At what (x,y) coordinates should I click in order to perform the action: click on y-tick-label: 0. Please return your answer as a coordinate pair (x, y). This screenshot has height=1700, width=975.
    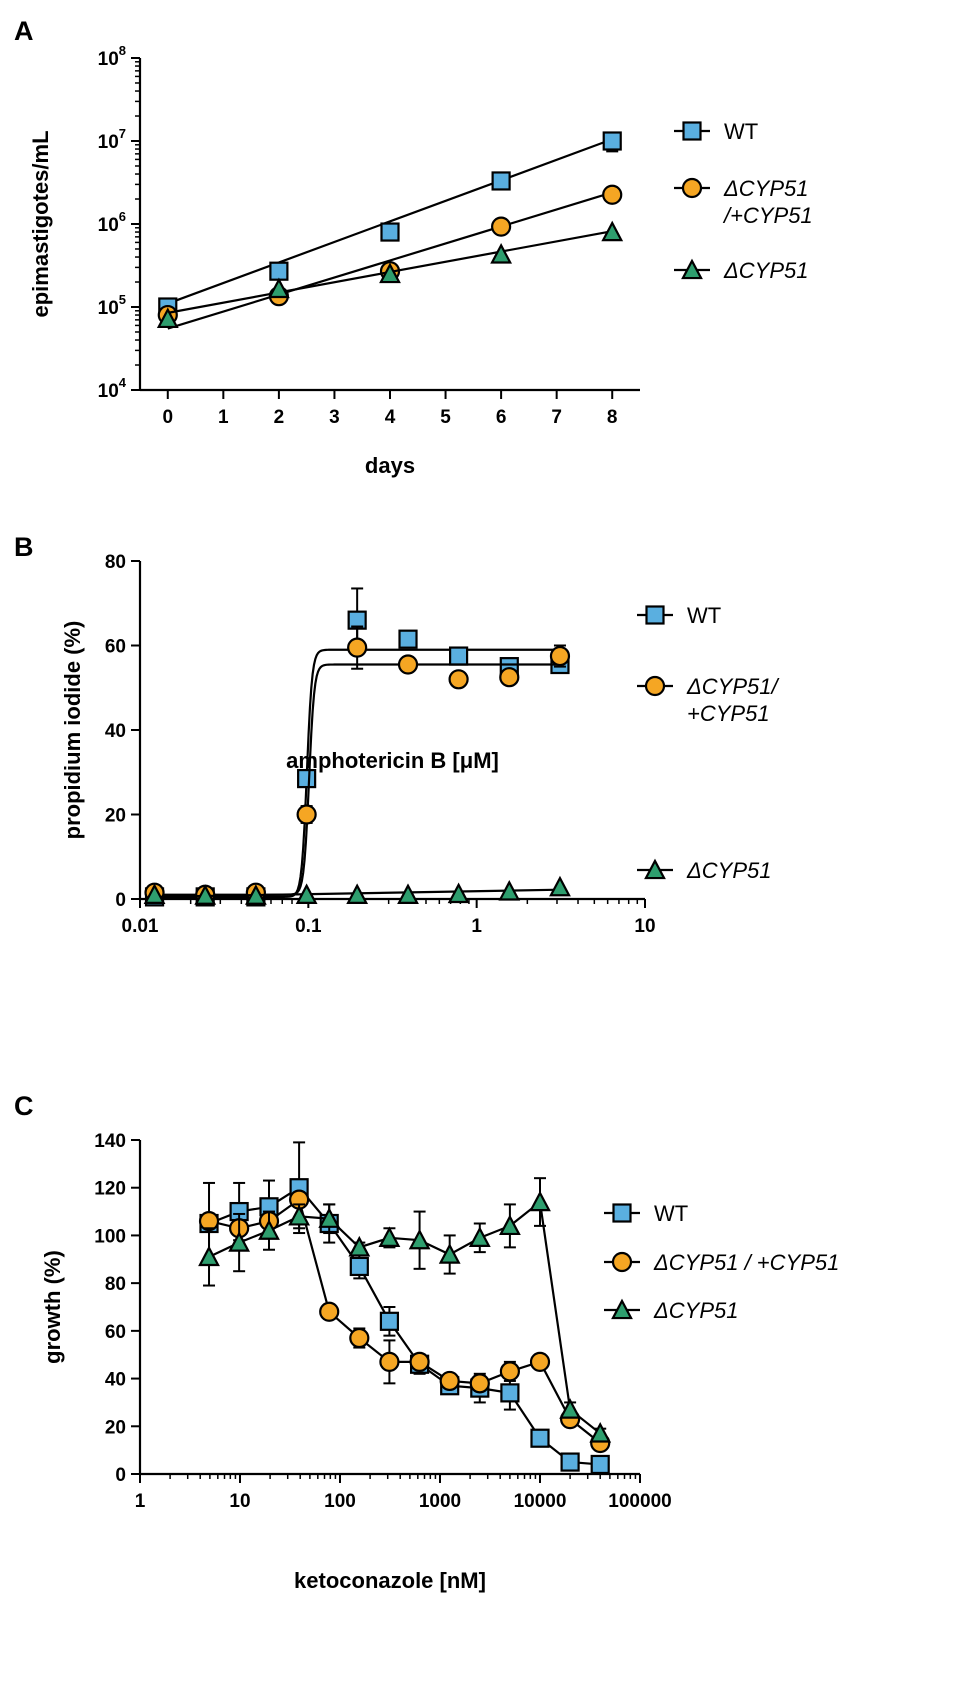
    Looking at the image, I should click on (120, 1475).